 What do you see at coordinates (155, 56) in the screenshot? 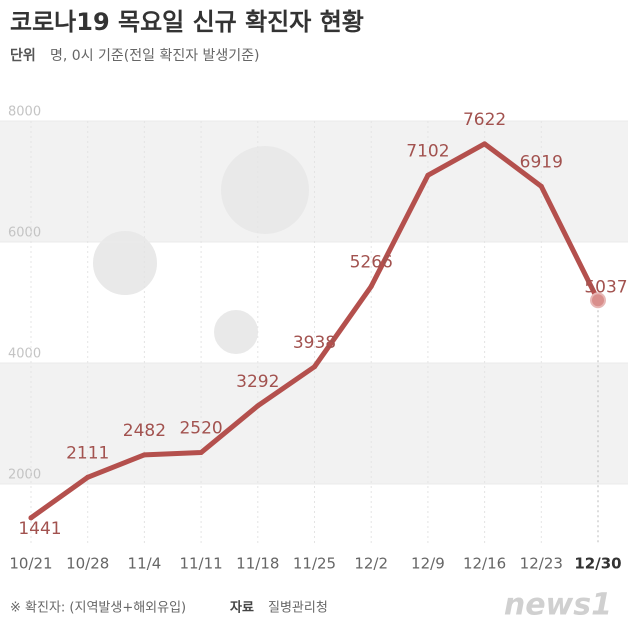
I see `unit: 명, 0시 기준(전일 확진자 발생기준)` at bounding box center [155, 56].